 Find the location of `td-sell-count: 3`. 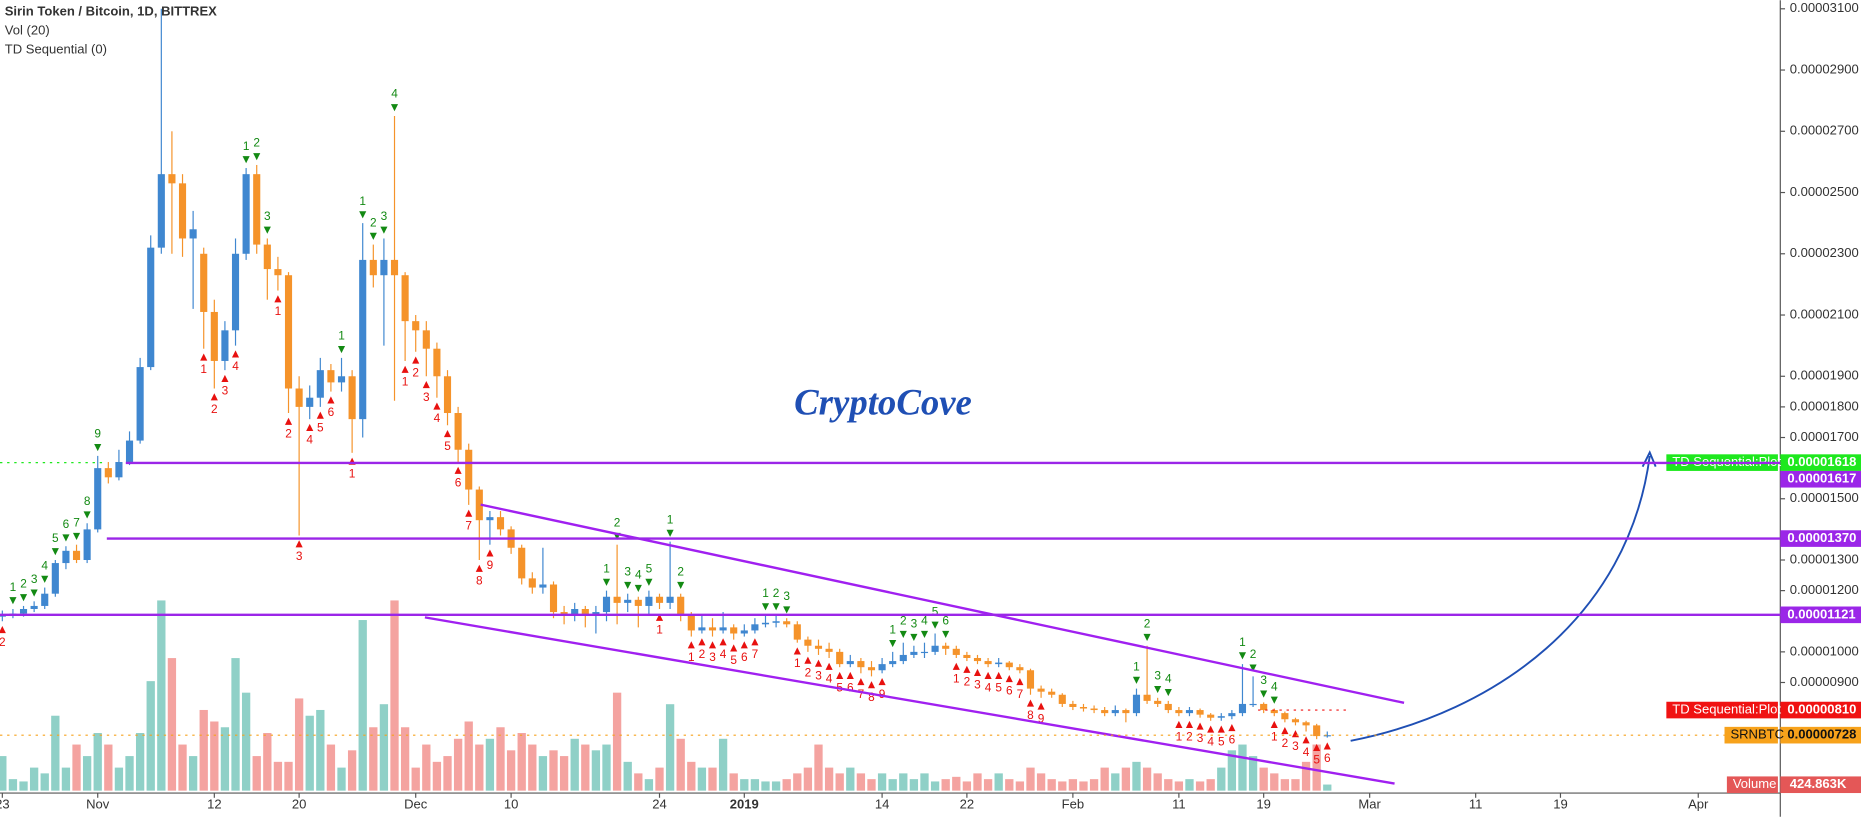

td-sell-count: 3 is located at coordinates (384, 216).